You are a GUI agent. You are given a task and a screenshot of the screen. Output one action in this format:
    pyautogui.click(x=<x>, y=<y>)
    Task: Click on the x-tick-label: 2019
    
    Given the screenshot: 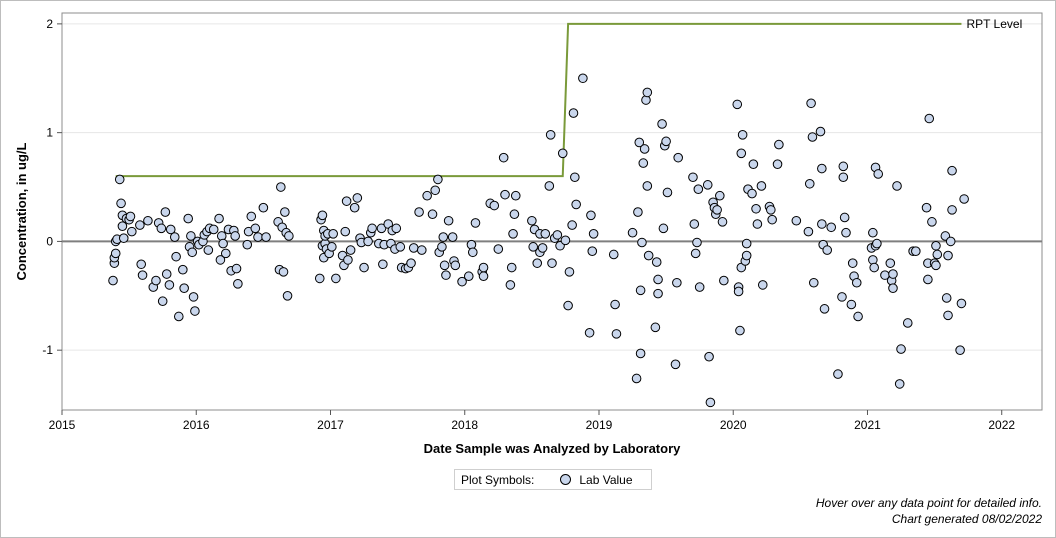 What is the action you would take?
    pyautogui.click(x=599, y=425)
    